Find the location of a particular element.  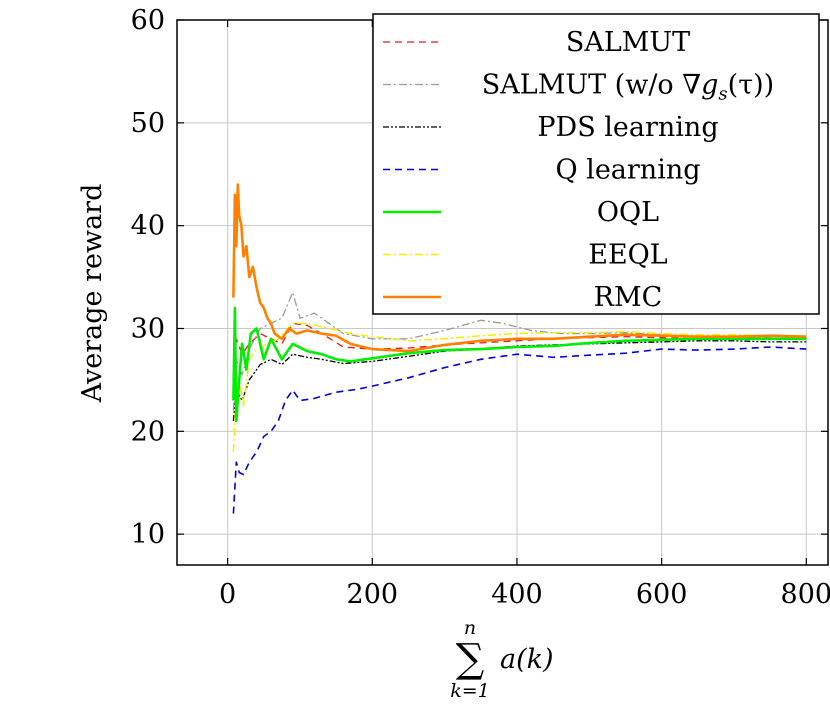

series-line-eeql is located at coordinates (519, 387).